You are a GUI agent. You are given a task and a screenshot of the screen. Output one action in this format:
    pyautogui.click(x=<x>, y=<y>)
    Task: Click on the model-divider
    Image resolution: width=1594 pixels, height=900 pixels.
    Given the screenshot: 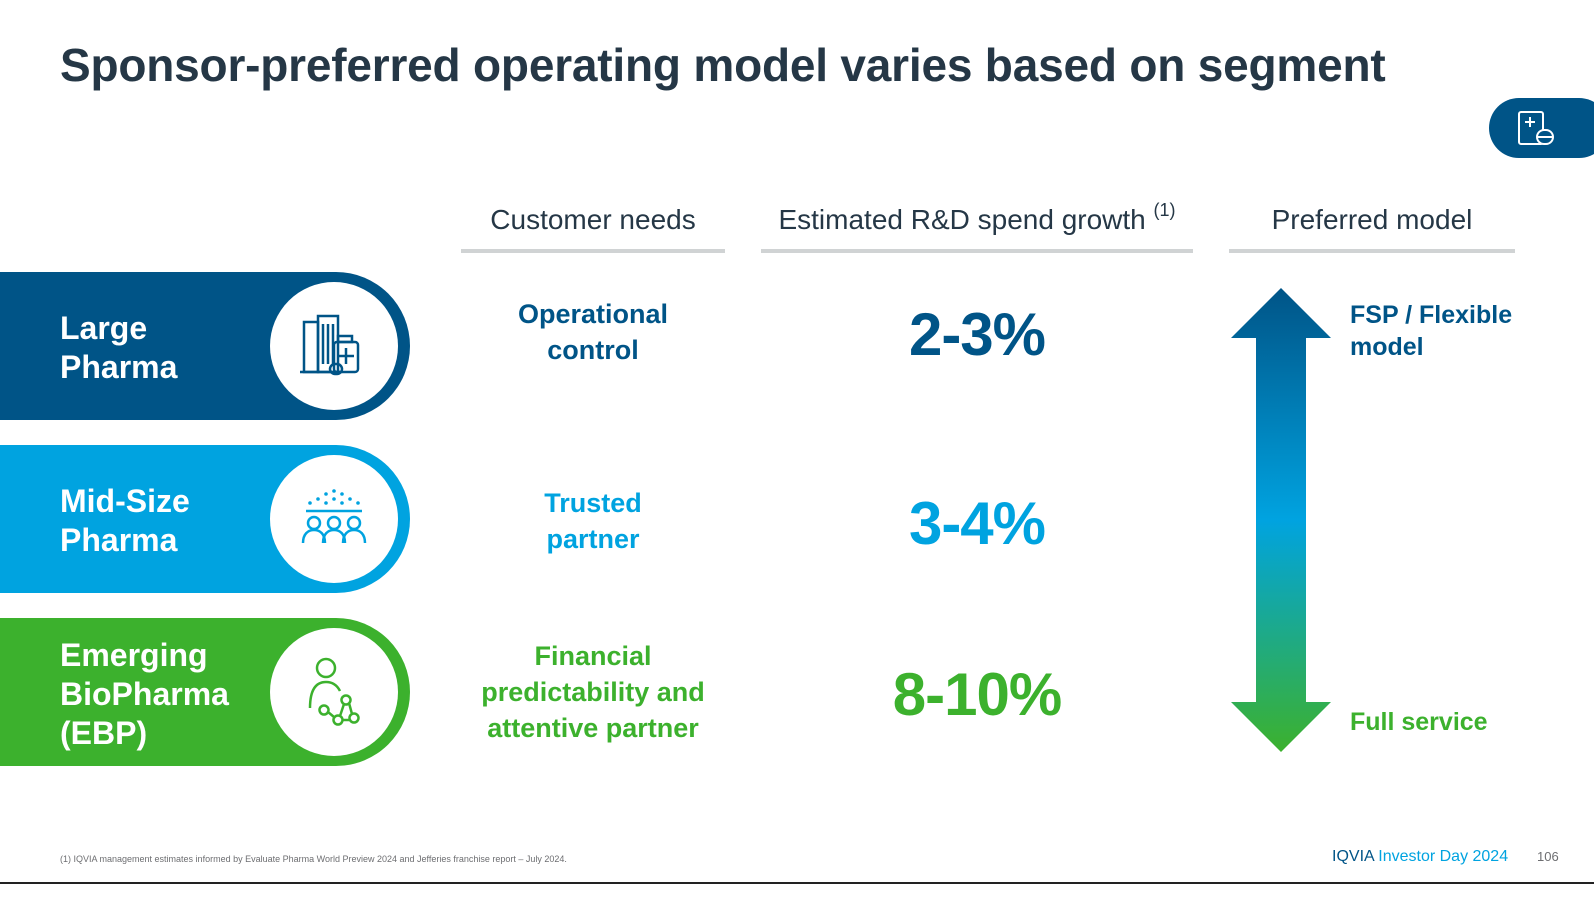 What is the action you would take?
    pyautogui.click(x=1372, y=251)
    